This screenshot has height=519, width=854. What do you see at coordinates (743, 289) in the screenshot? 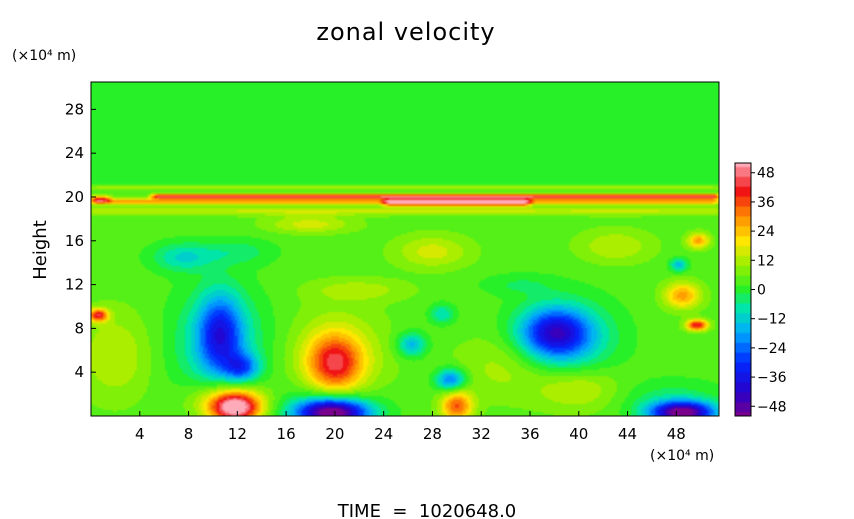
I see `colorbar-gradient` at bounding box center [743, 289].